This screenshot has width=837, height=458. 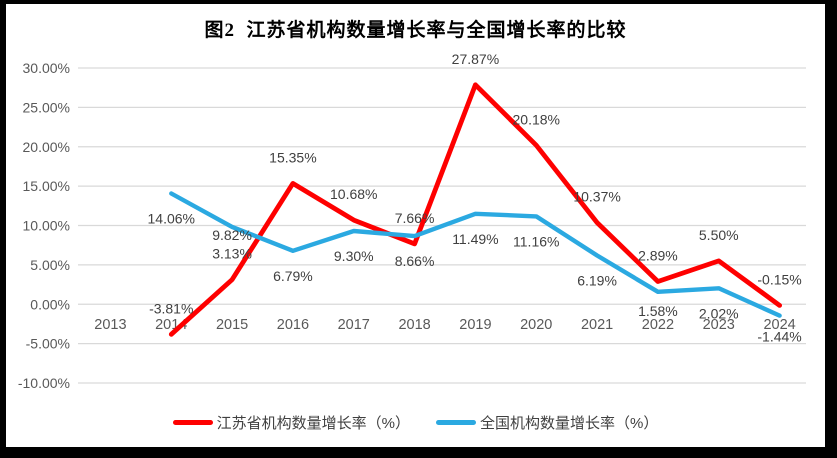 I want to click on y-axis-tick-label: -10.00%, so click(x=44, y=383).